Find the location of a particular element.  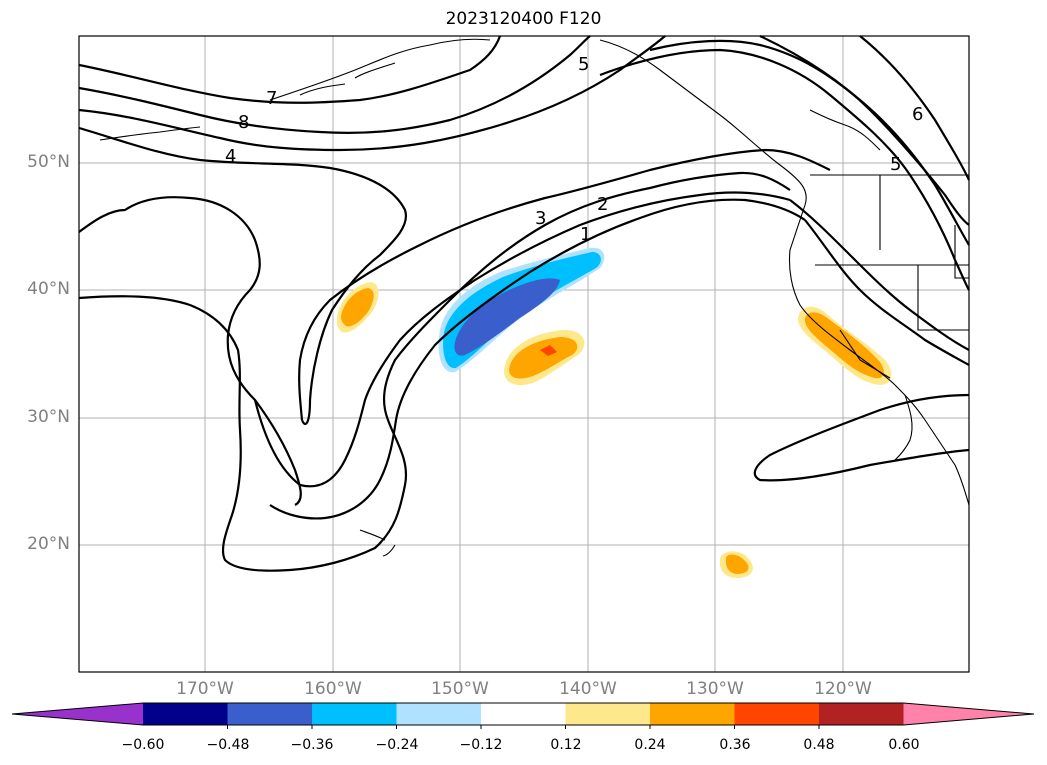

colorbar is located at coordinates (523, 715).